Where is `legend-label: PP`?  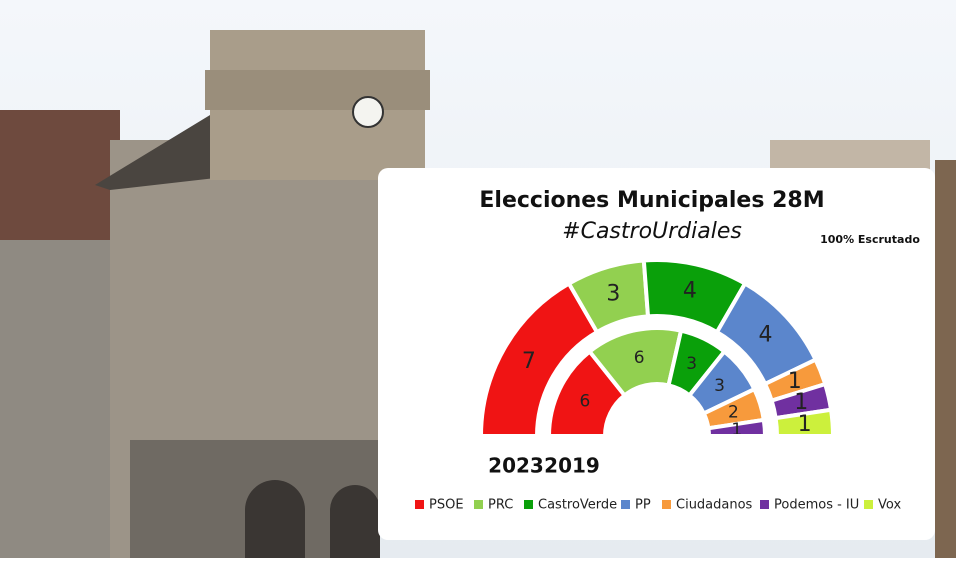
legend-label: PP is located at coordinates (643, 505).